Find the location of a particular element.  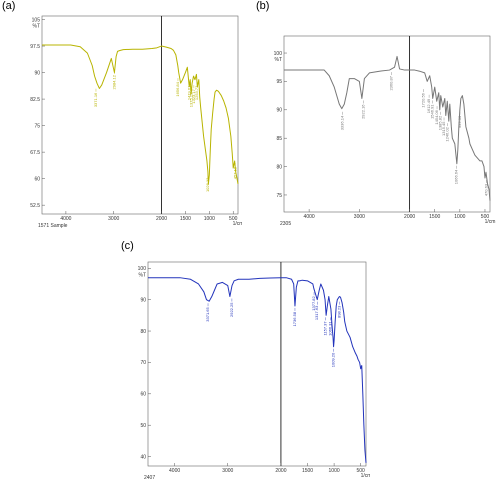

peak-label: 2984.12 is located at coordinates (113, 81).